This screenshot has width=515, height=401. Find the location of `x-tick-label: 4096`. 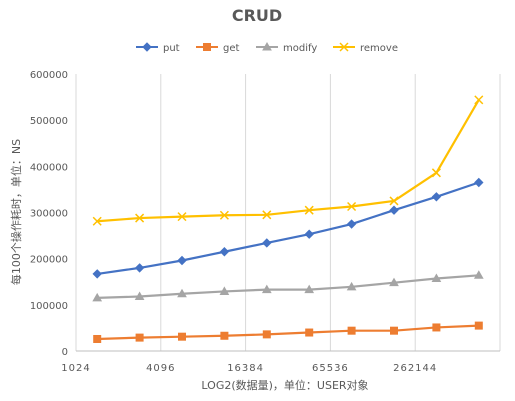

x-tick-label: 4096 is located at coordinates (160, 368).